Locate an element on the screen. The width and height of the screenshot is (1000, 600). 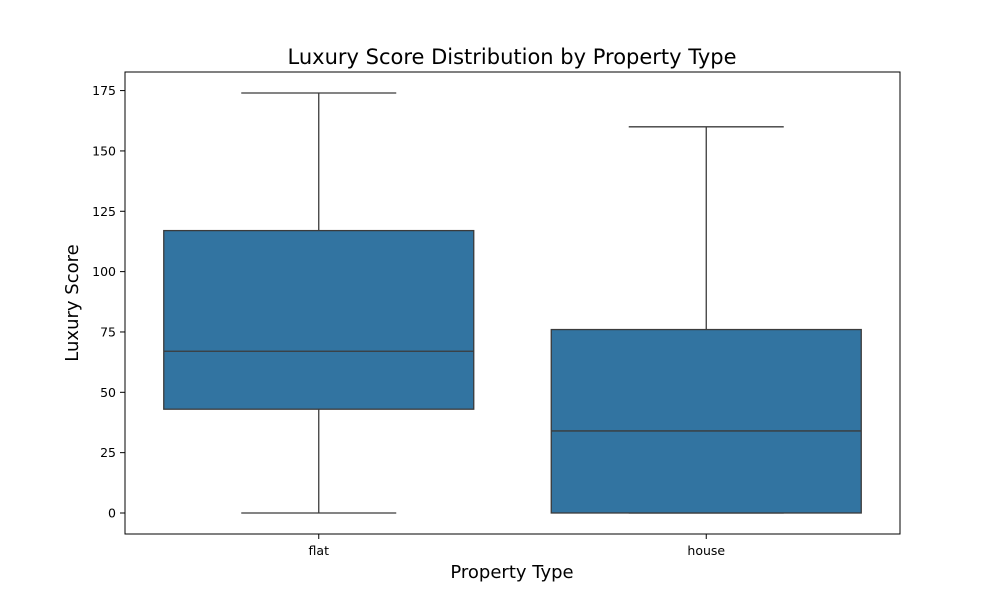
y-tick-label: 75 is located at coordinates (108, 331).